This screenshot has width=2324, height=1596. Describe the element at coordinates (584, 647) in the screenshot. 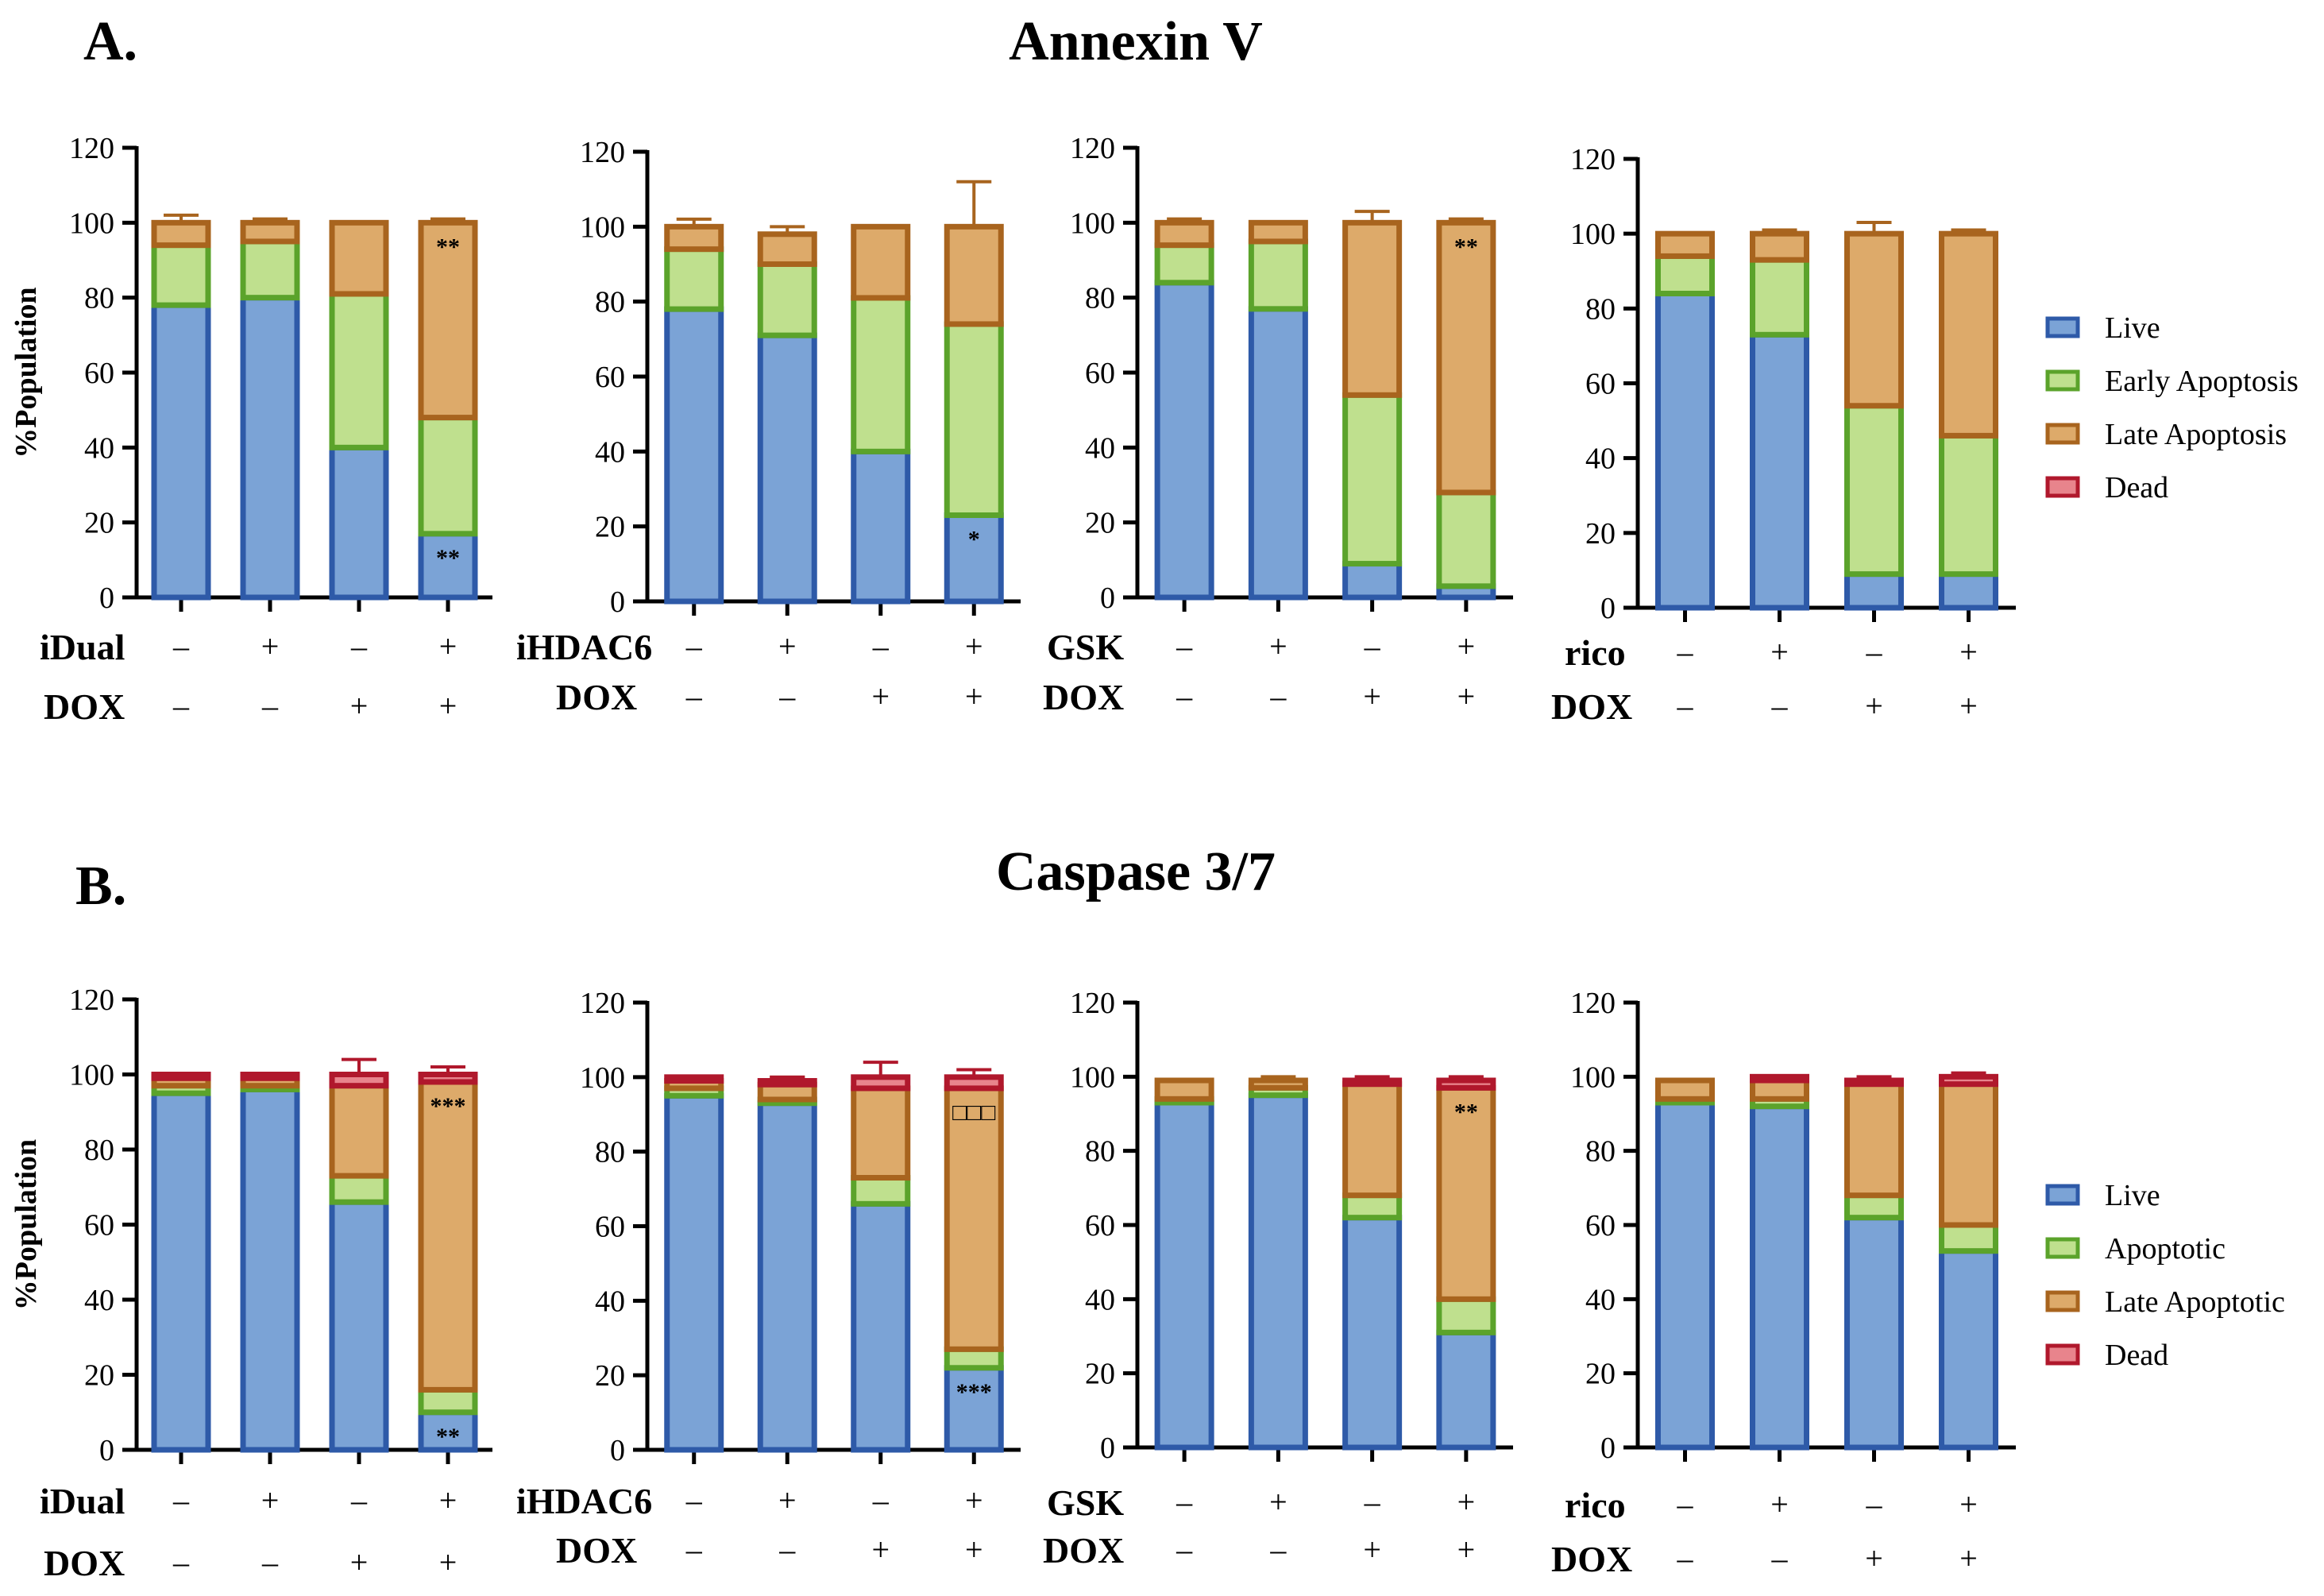

I see `treatment-label: iHDAC6` at that location.